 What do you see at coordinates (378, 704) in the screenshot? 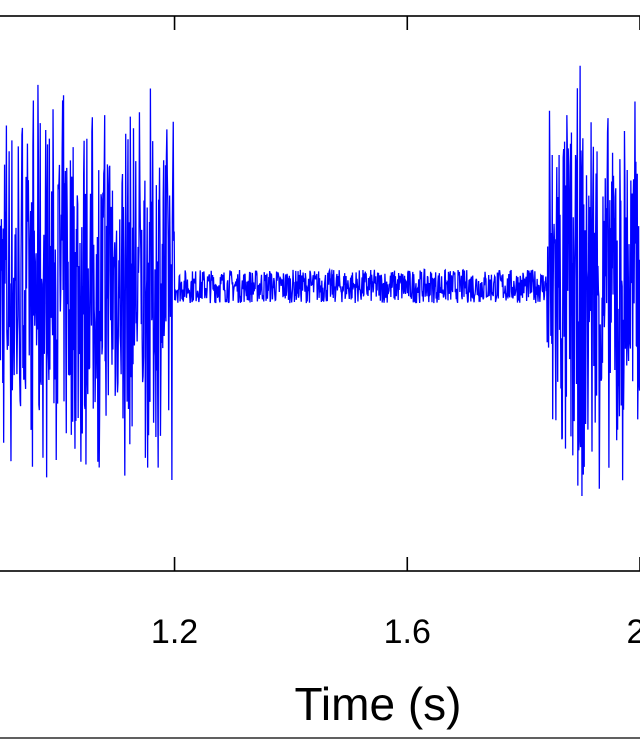
I see `x-axis-title: Time (s)` at bounding box center [378, 704].